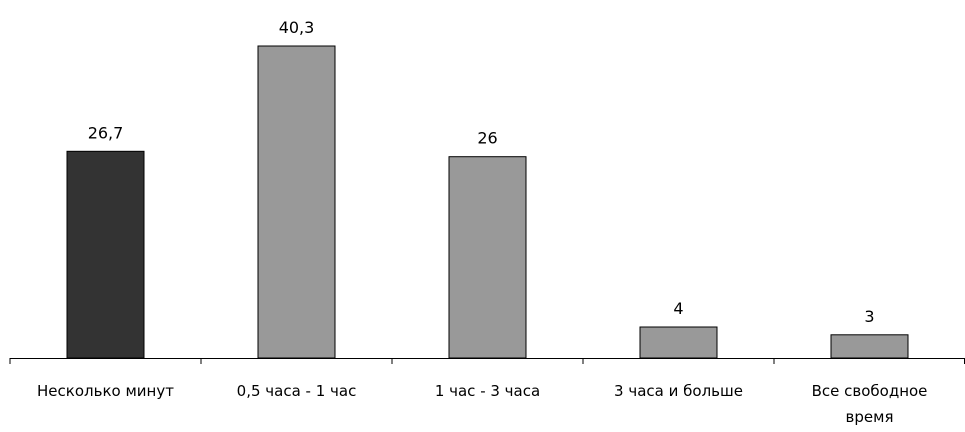 This screenshot has width=965, height=432. I want to click on x-tick-label-2: 0,5 часа - 1 час, so click(297, 391).